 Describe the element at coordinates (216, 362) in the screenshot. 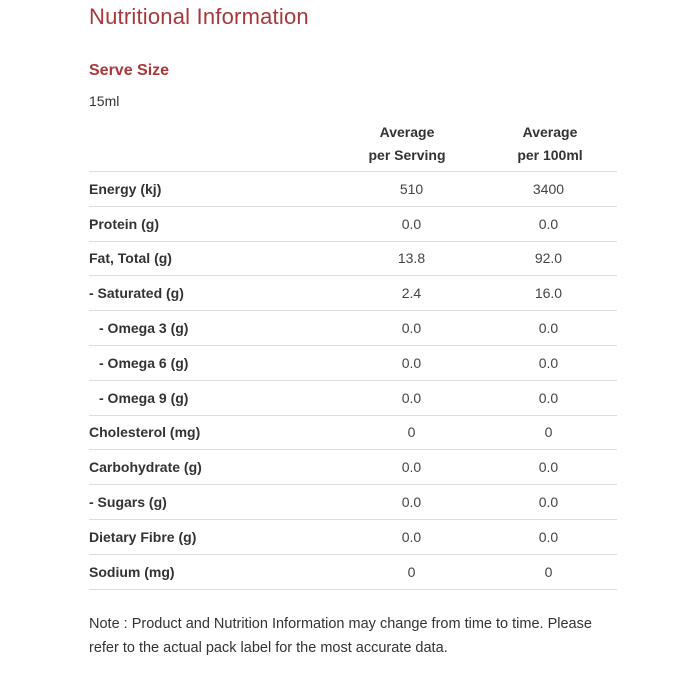

I see `nutrient-label: - Omega 6 (g)` at that location.